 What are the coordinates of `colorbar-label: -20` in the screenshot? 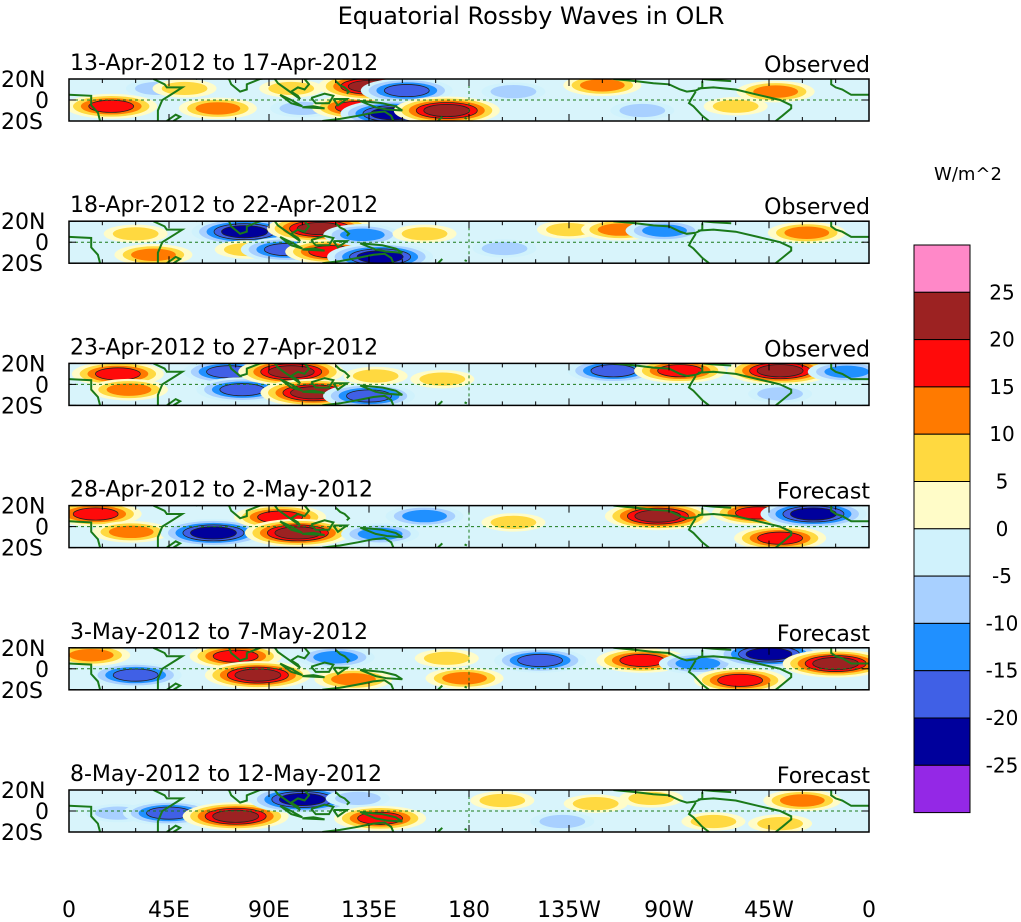 It's located at (1002, 718).